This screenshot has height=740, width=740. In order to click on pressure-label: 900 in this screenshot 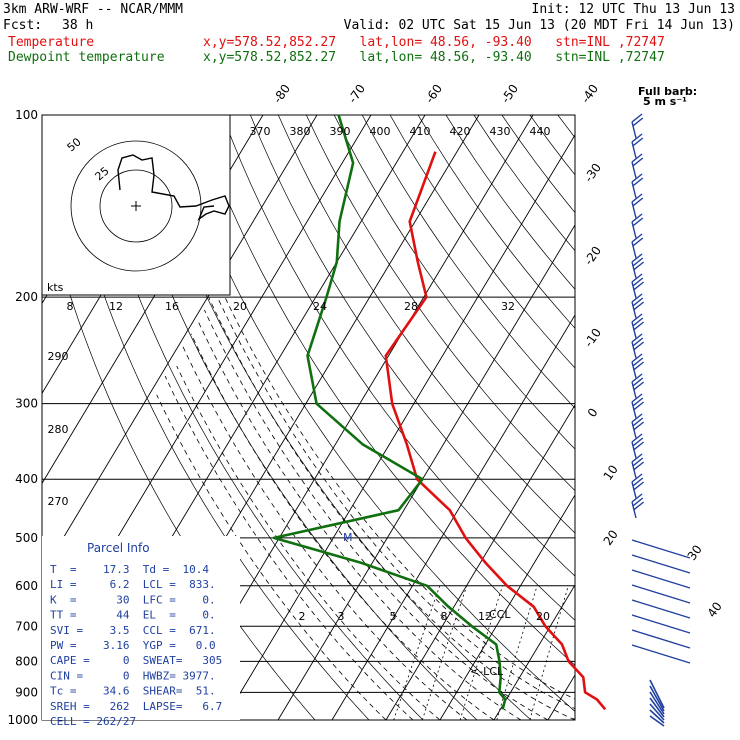, I will do `click(26, 692)`.